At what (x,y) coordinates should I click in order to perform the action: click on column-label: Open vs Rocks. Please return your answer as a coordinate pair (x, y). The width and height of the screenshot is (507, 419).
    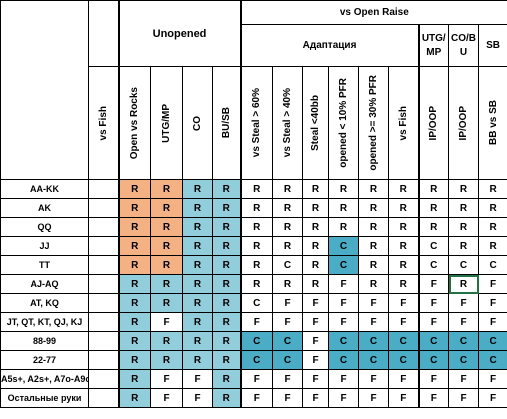
    Looking at the image, I should click on (135, 123).